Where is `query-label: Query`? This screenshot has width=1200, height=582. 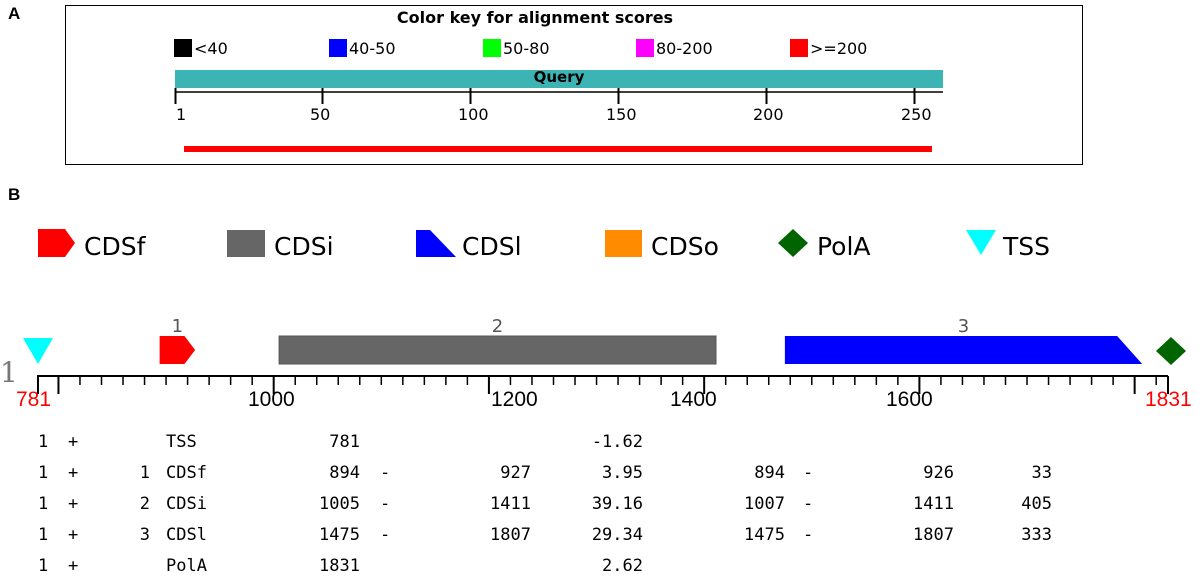
query-label: Query is located at coordinates (559, 77).